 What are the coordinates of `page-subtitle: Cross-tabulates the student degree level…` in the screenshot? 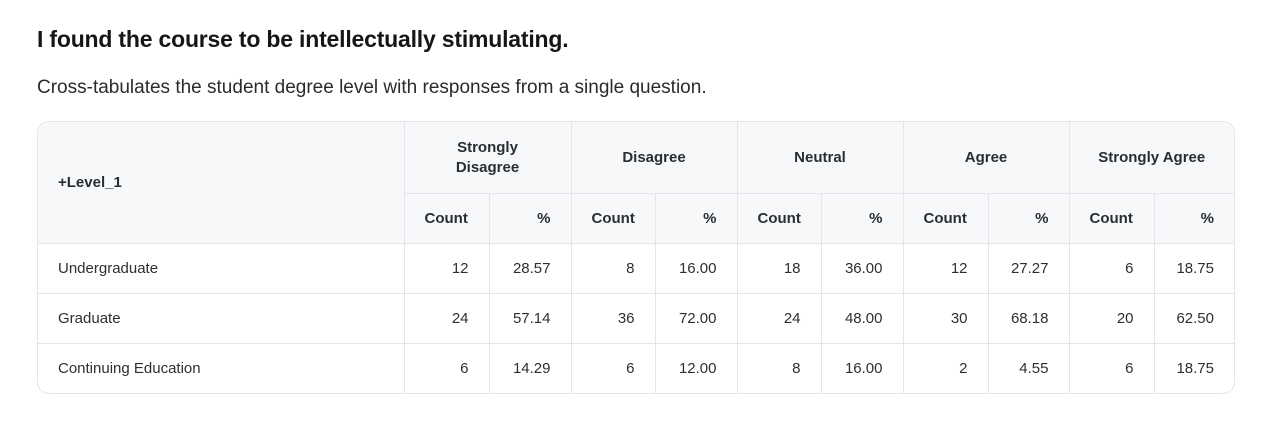 It's located at (372, 87).